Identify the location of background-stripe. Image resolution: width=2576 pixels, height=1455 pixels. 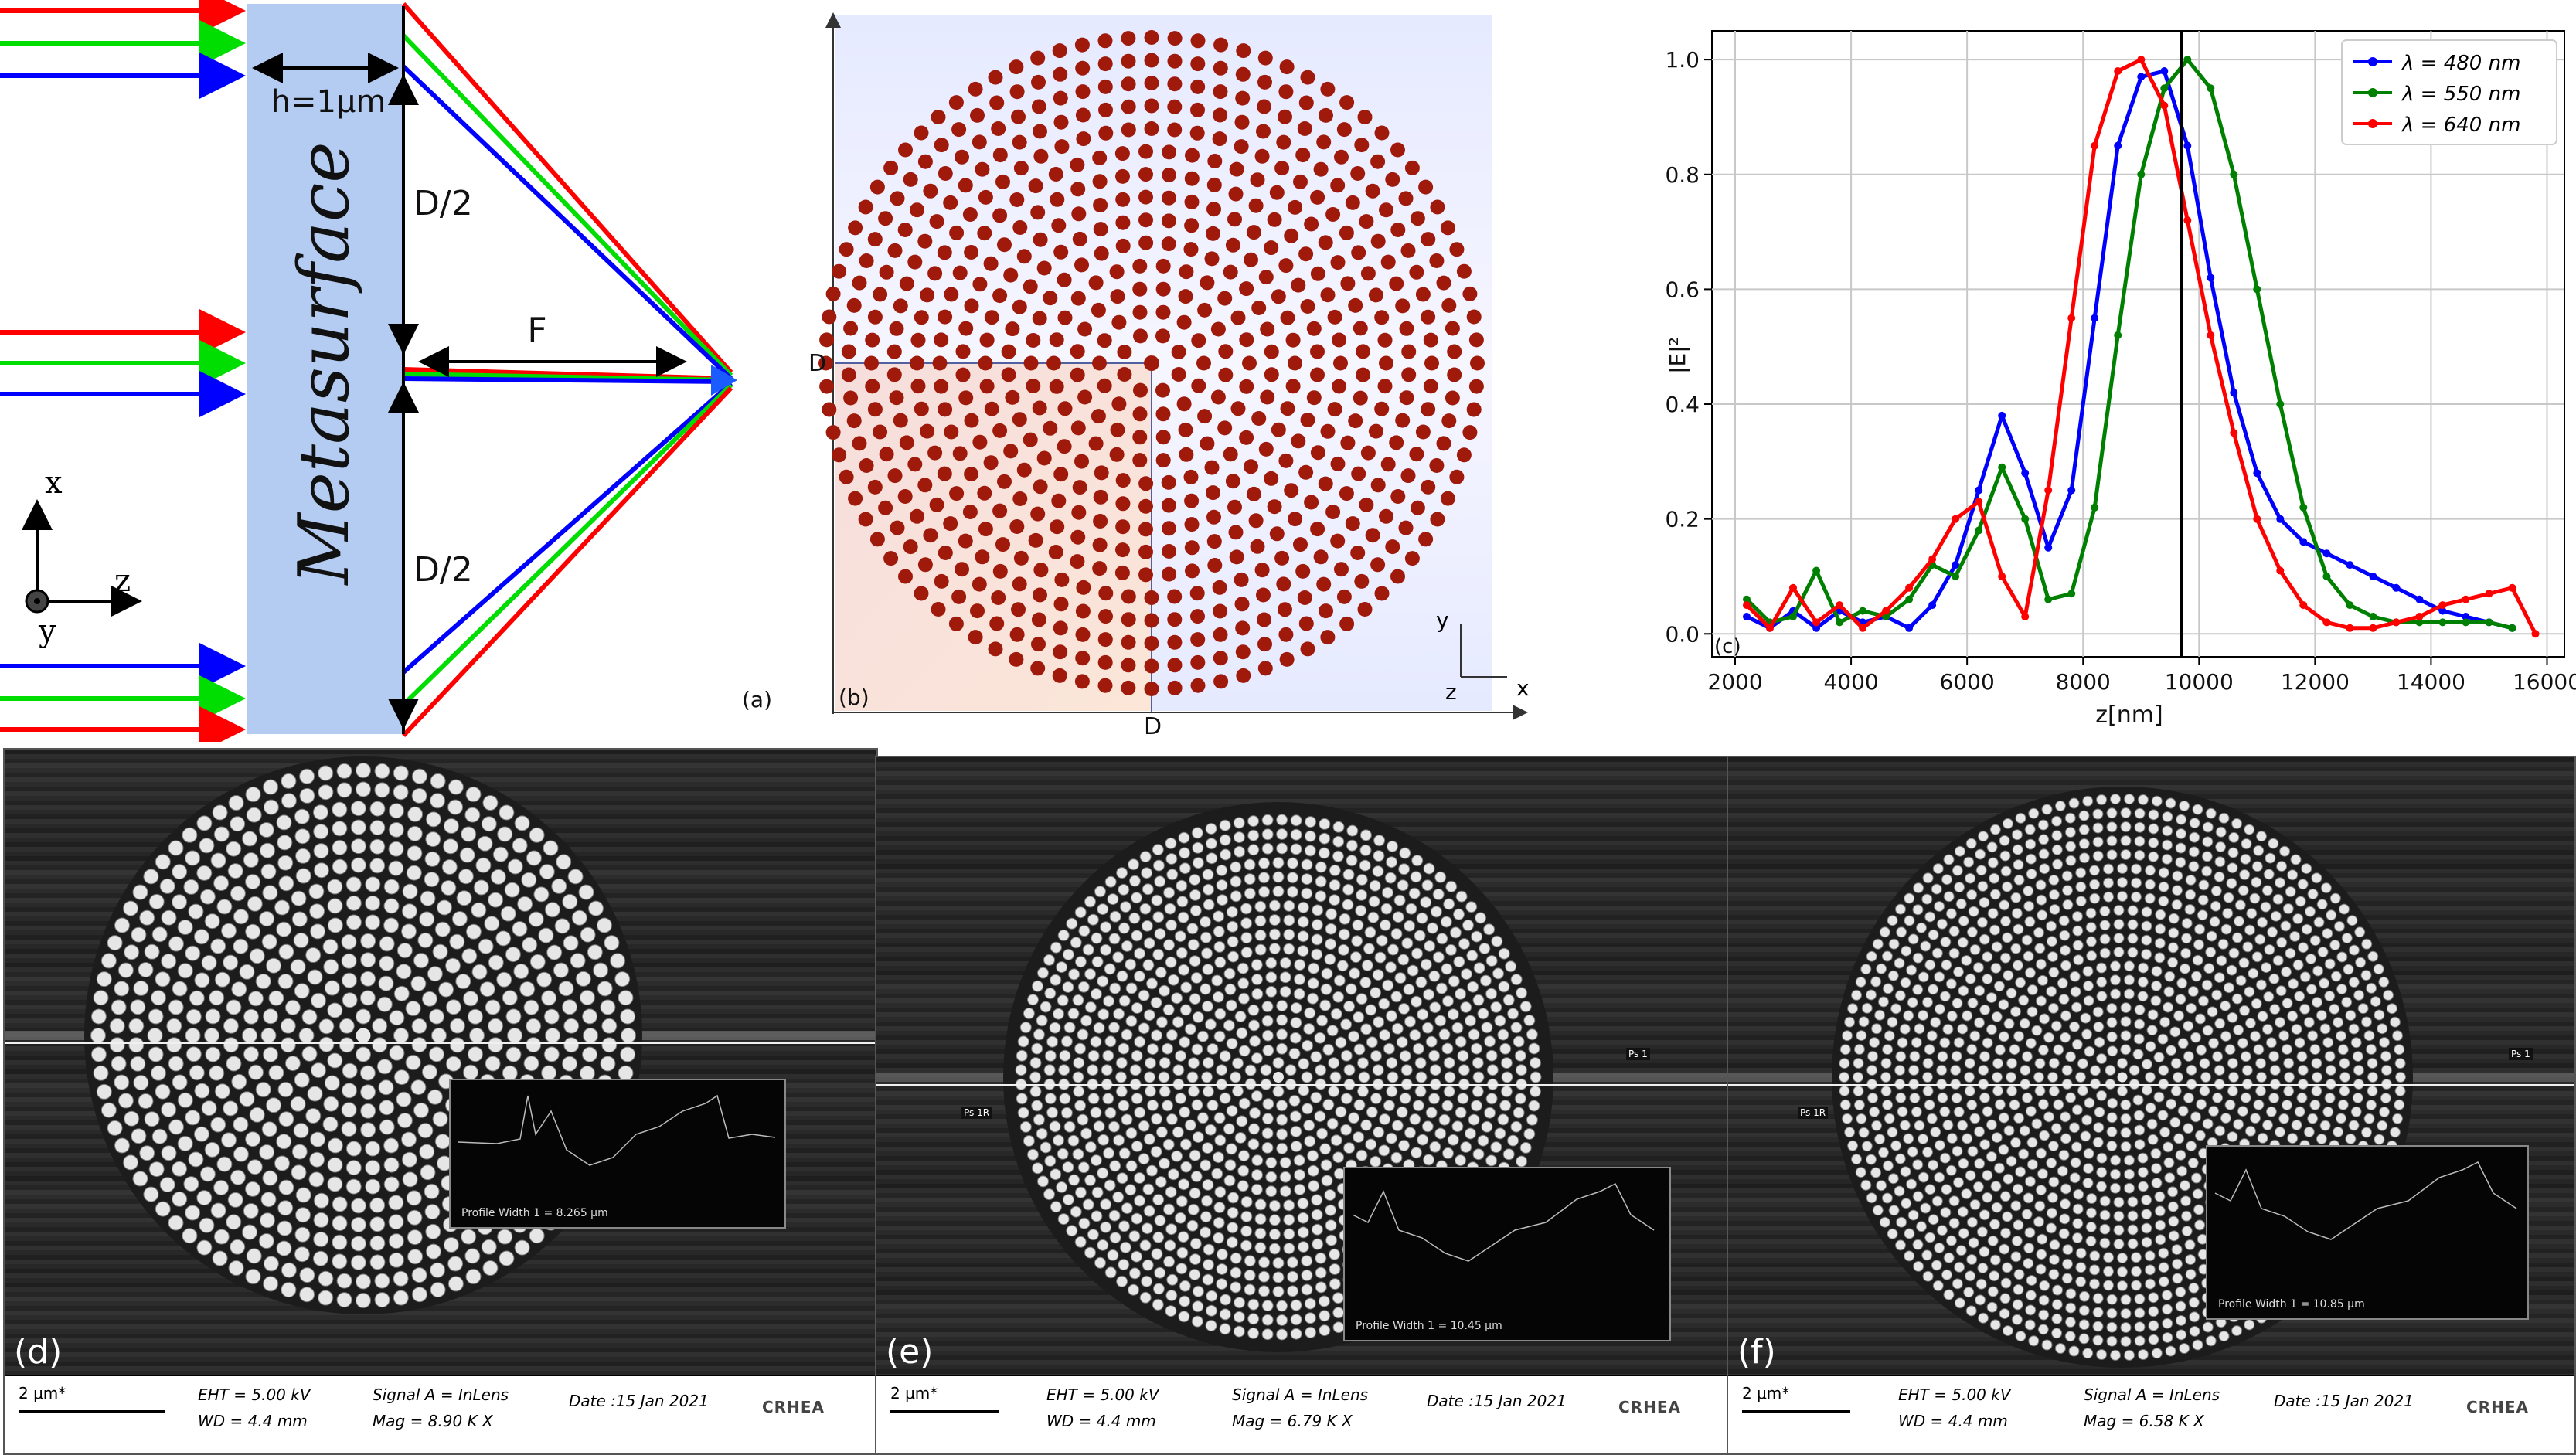
(1302, 778).